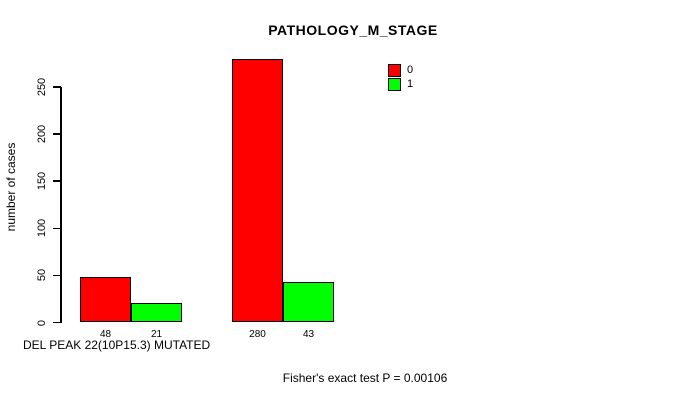  I want to click on y-tick-label: 150, so click(42, 181).